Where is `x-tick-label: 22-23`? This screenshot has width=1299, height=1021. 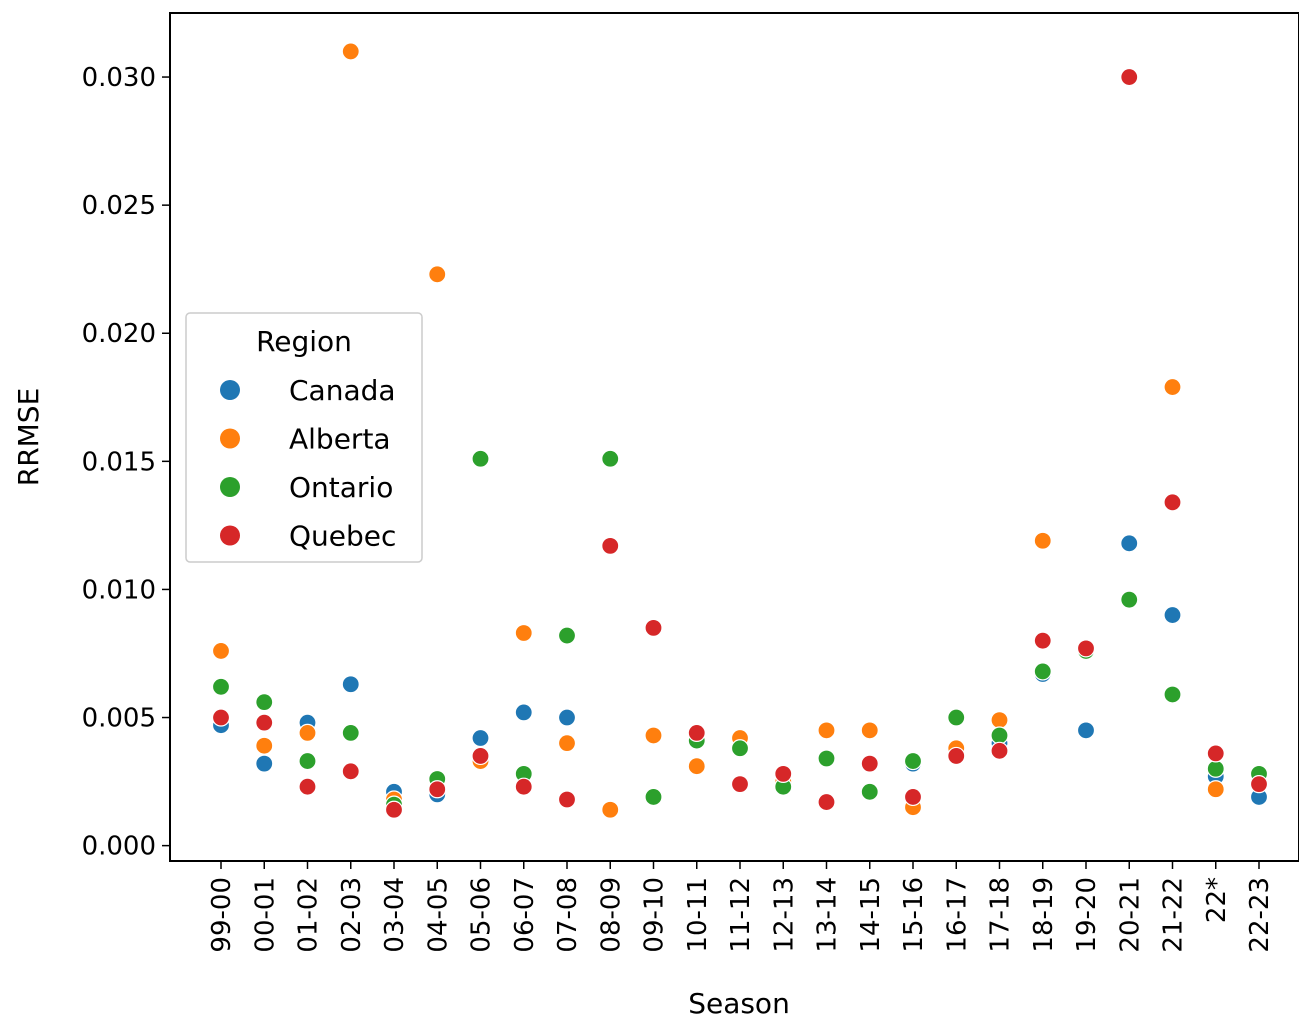
x-tick-label: 22-23 is located at coordinates (1260, 915).